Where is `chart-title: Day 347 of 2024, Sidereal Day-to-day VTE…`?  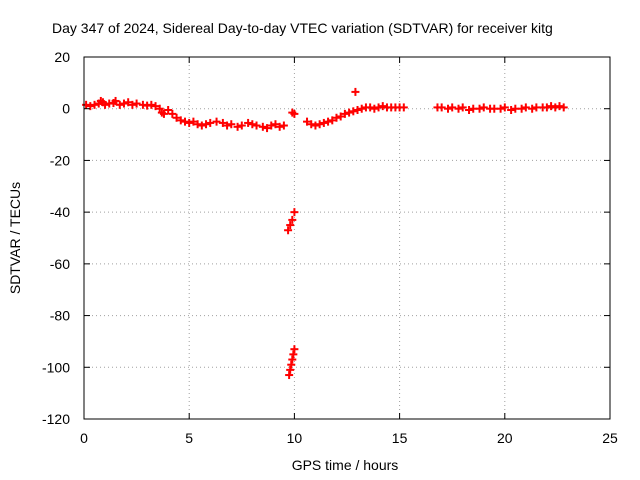 chart-title: Day 347 of 2024, Sidereal Day-to-day VTE… is located at coordinates (302, 28).